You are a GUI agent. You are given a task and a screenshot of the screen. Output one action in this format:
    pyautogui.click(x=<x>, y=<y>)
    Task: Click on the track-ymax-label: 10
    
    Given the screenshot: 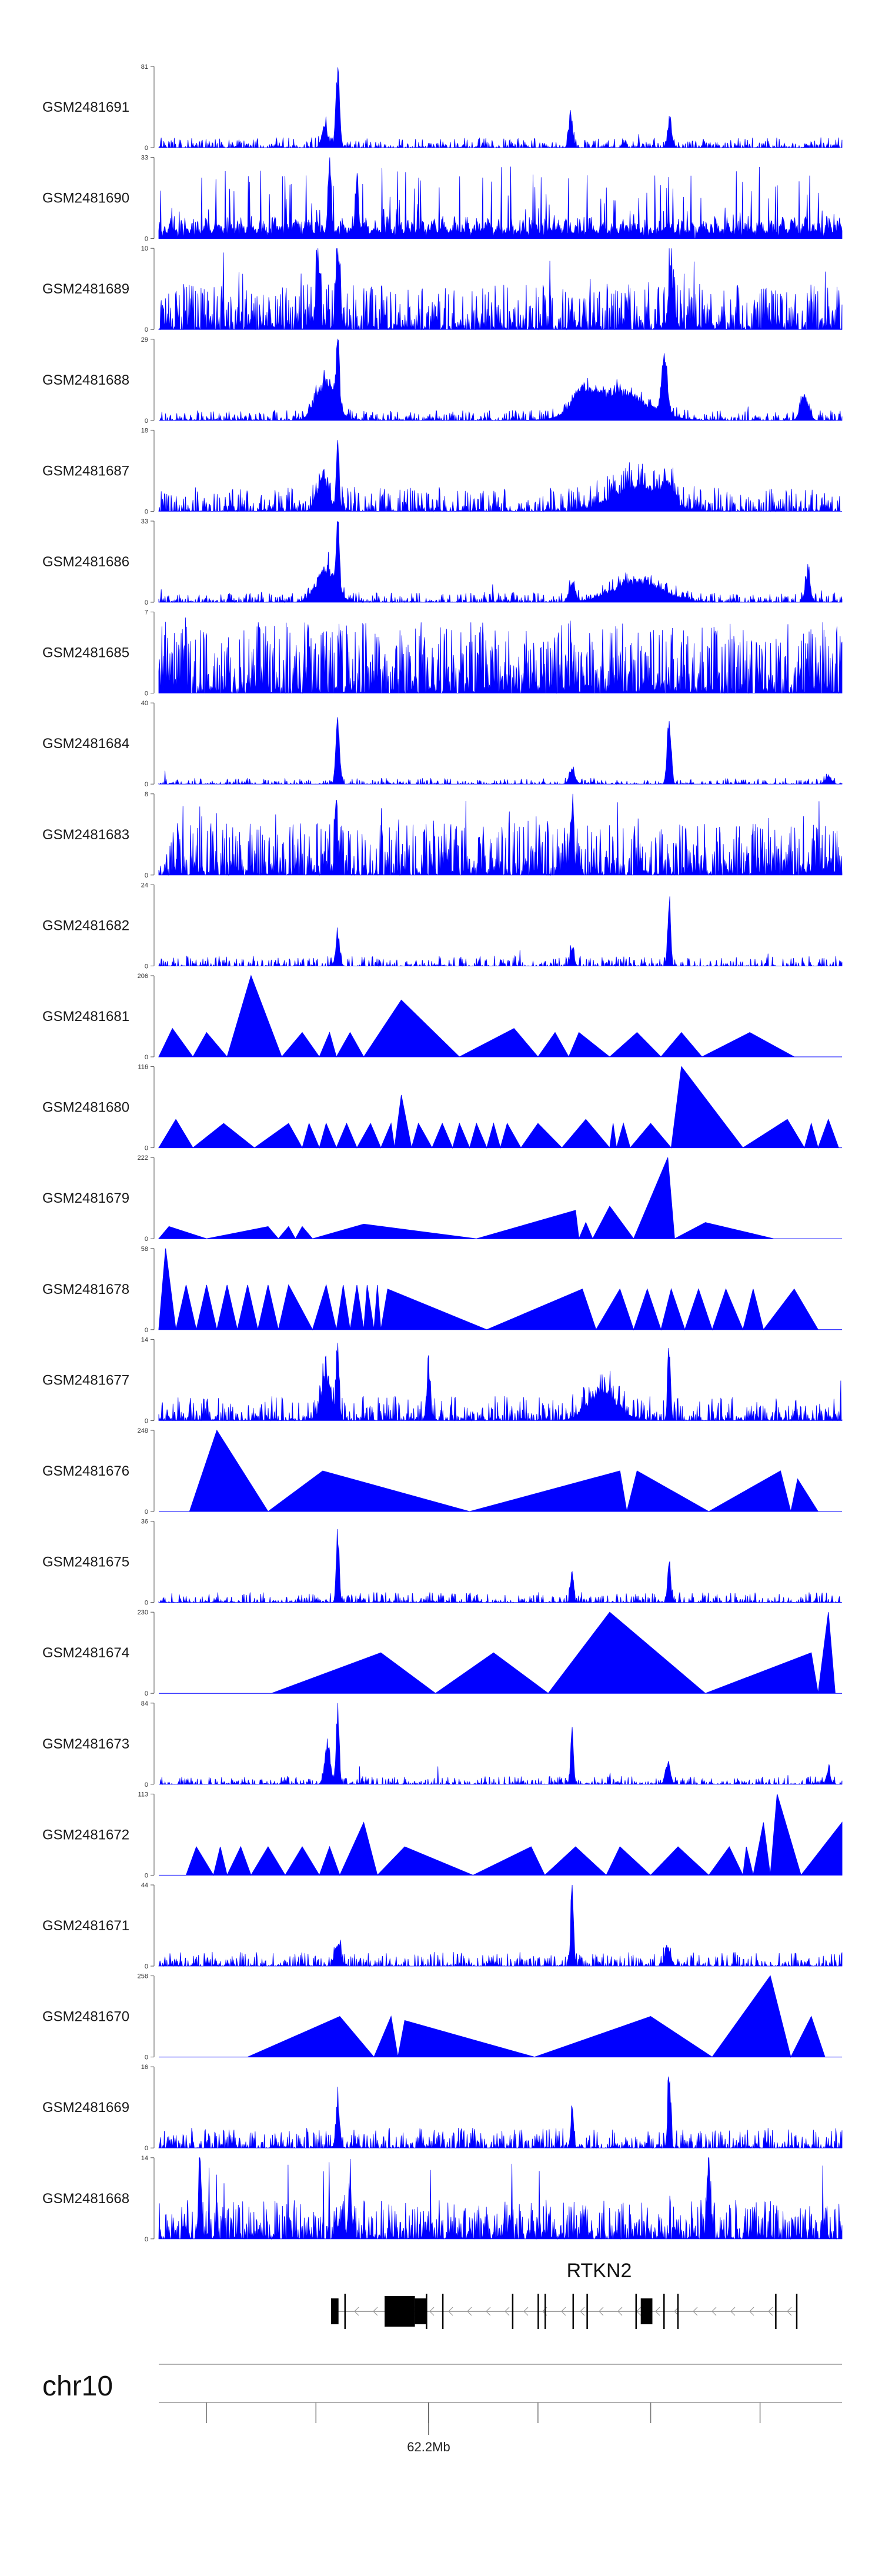 What is the action you would take?
    pyautogui.click(x=144, y=248)
    